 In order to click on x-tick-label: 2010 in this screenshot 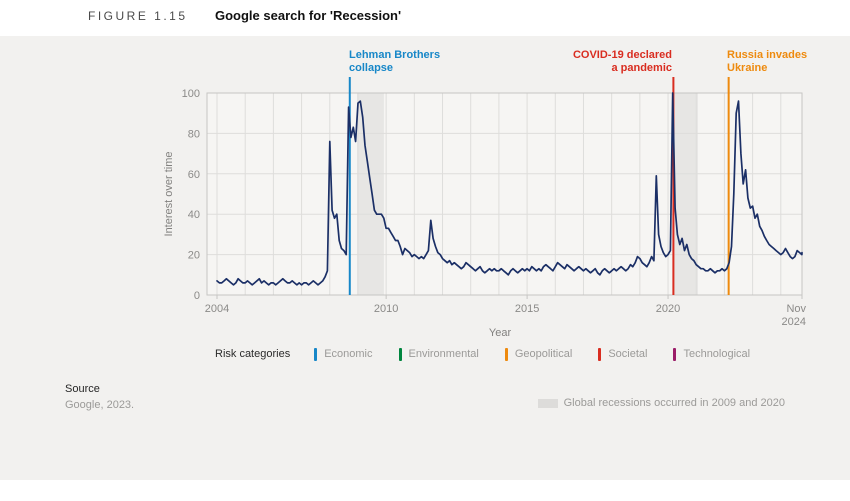, I will do `click(386, 309)`.